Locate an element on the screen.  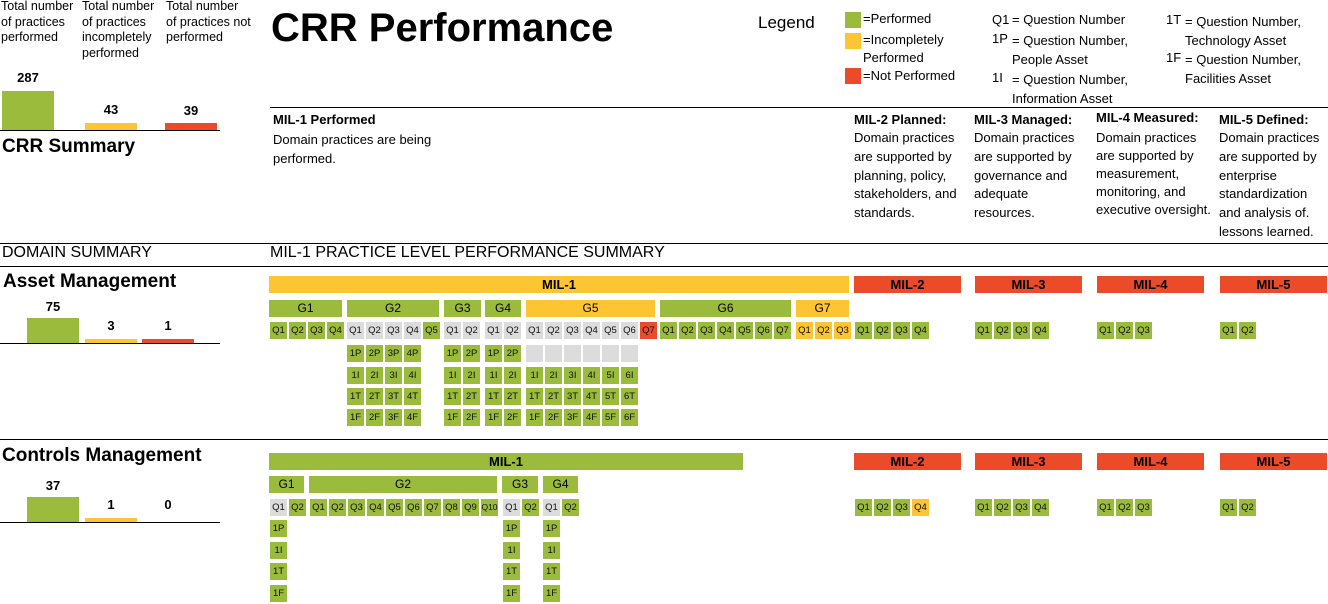
legend-not-performed-swatch is located at coordinates (853, 76).